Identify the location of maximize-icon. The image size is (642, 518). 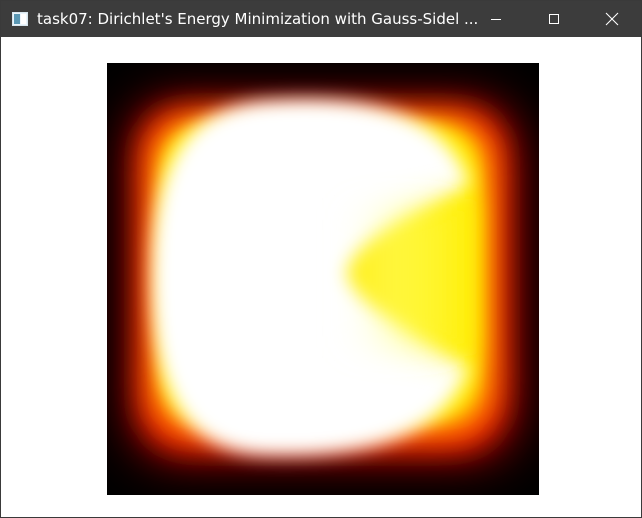
(554, 19).